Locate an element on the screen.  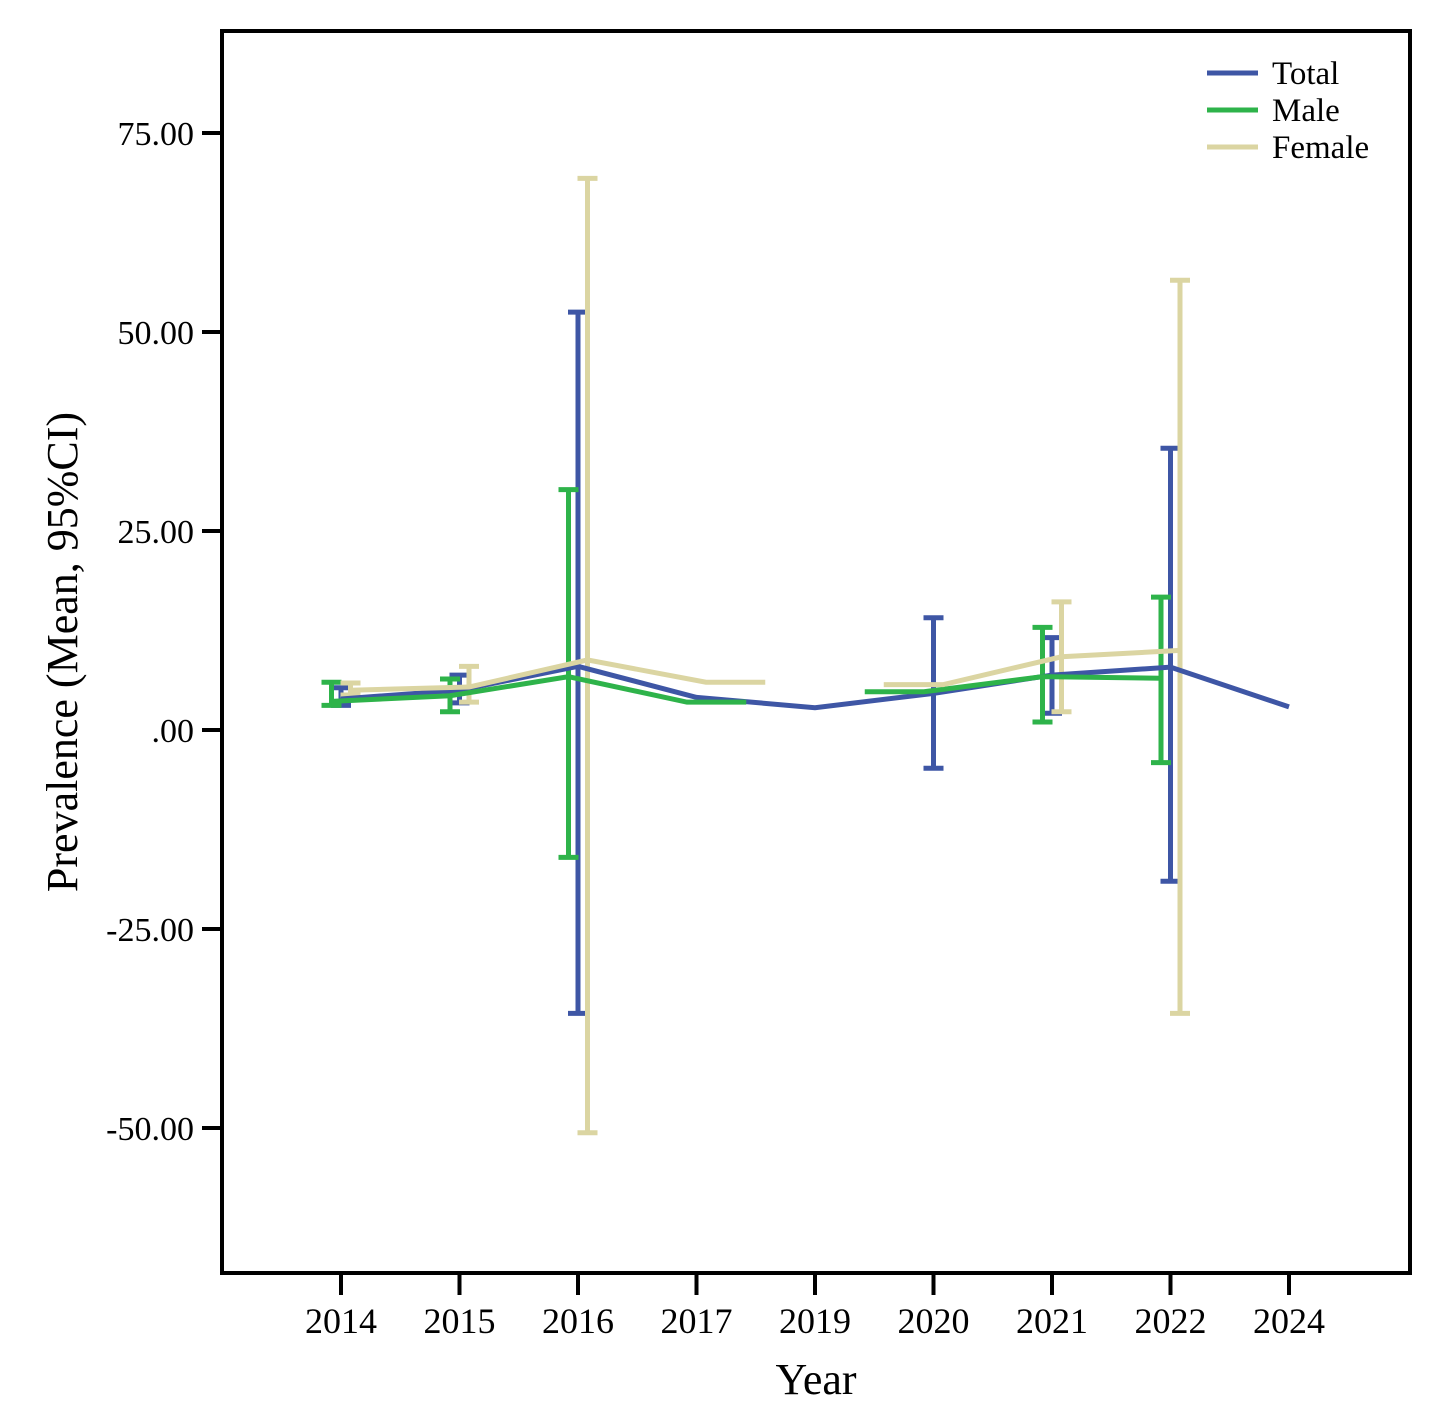
y-tick-label: 25.00 is located at coordinates (156, 532).